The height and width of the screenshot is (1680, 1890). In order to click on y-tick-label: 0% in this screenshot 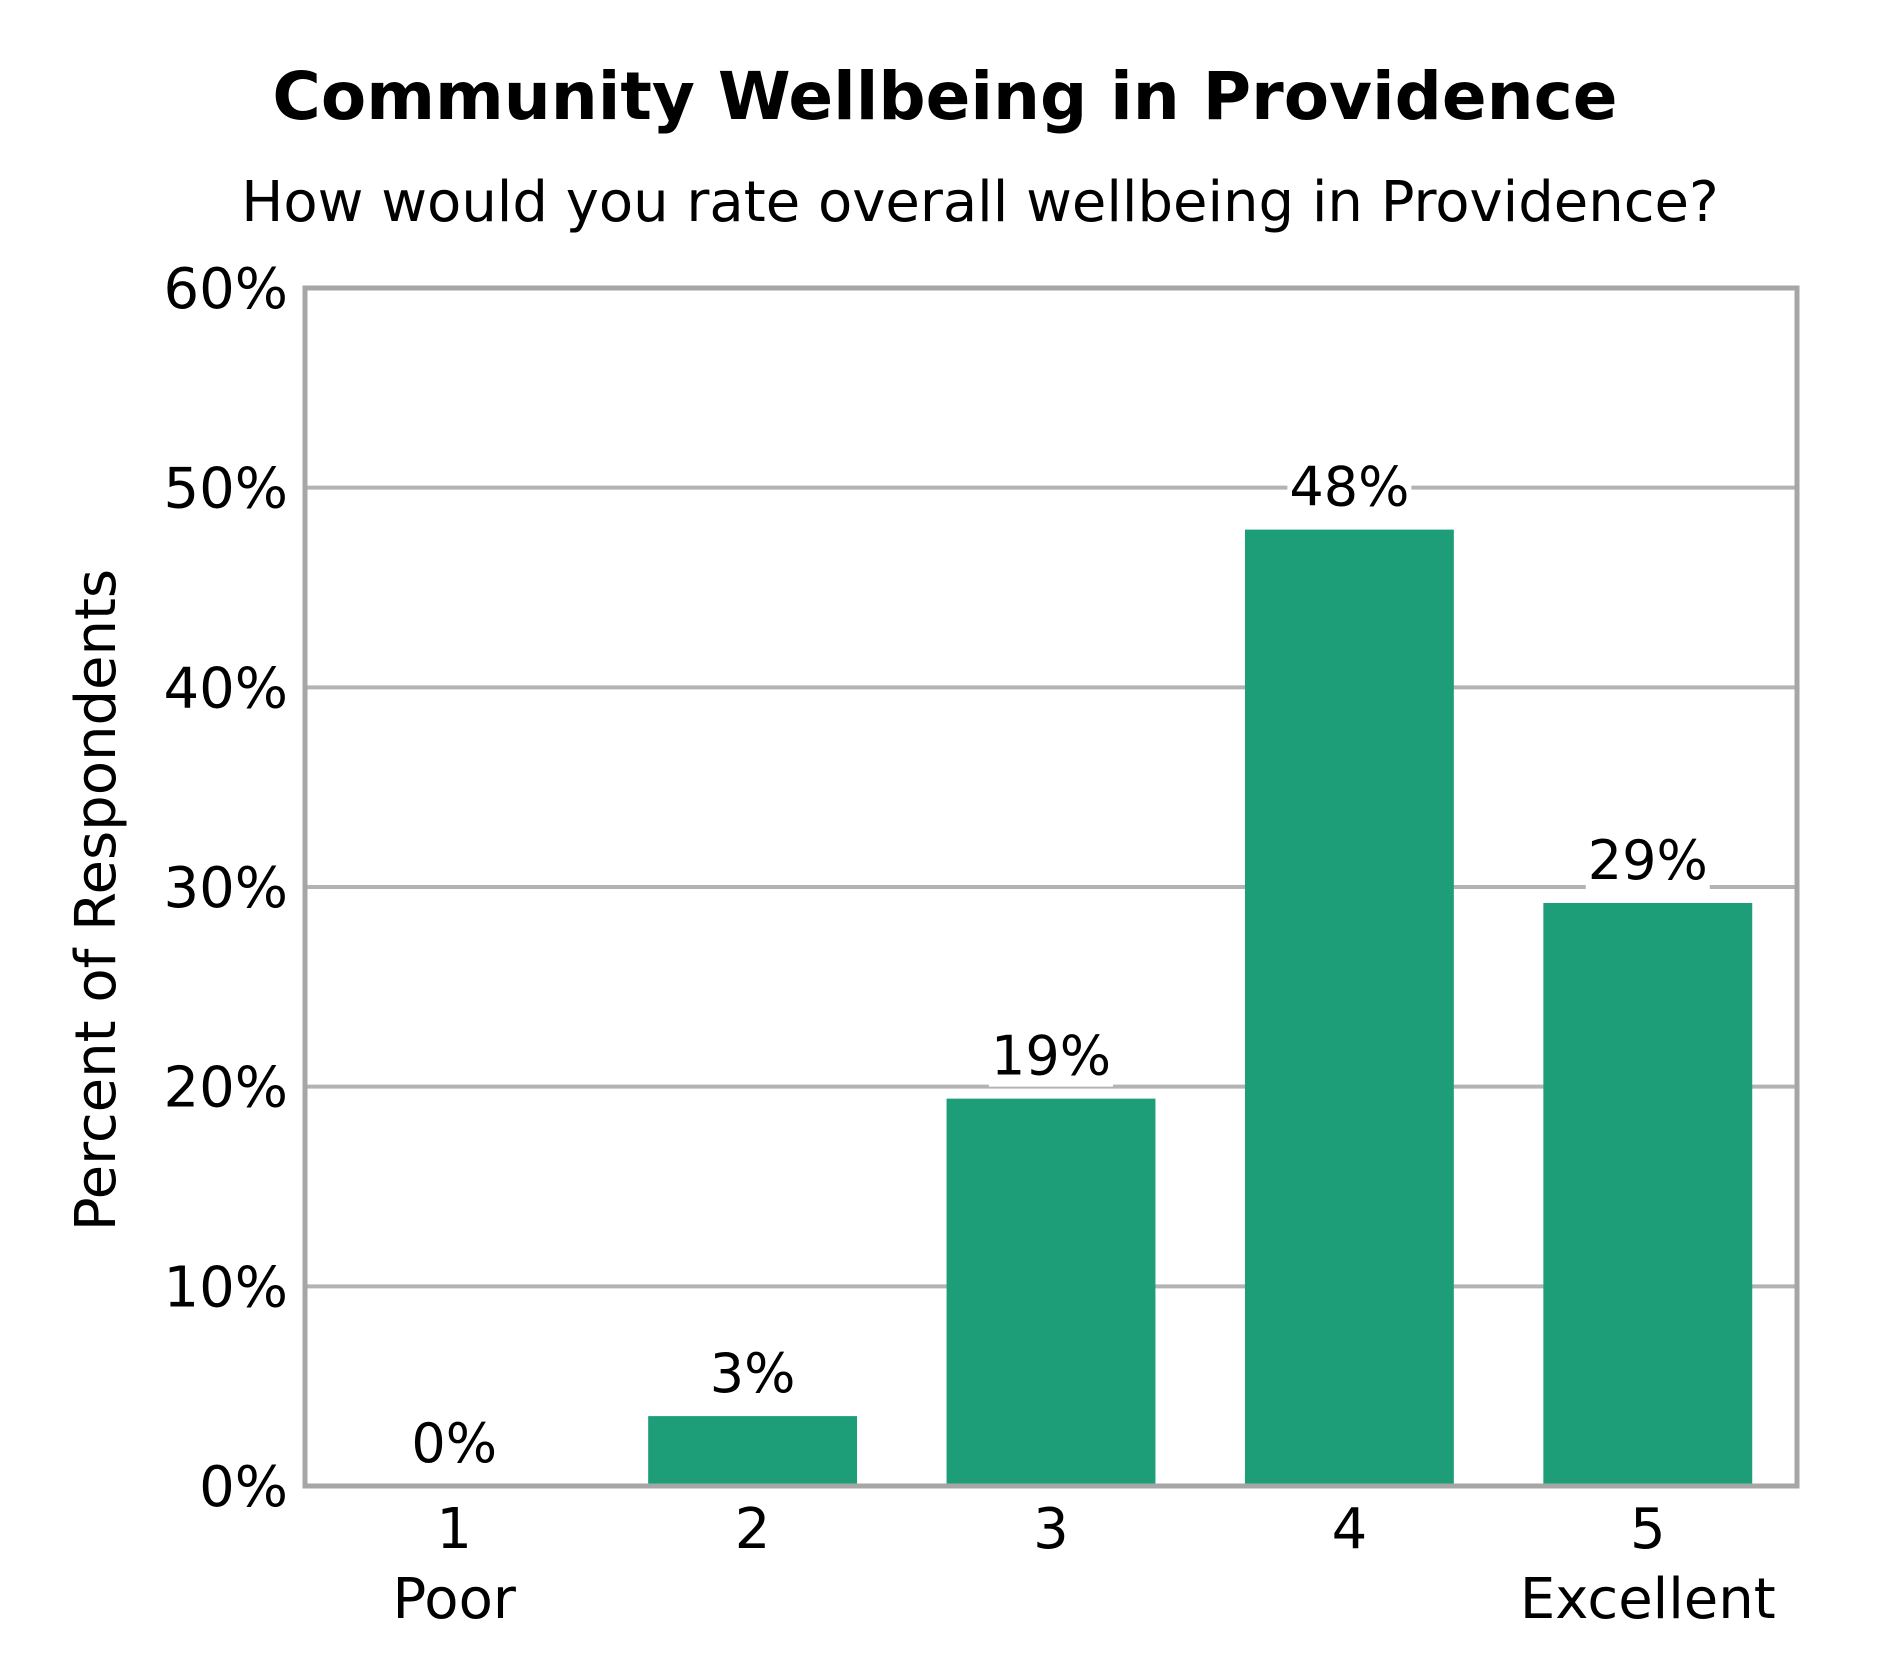, I will do `click(243, 1487)`.